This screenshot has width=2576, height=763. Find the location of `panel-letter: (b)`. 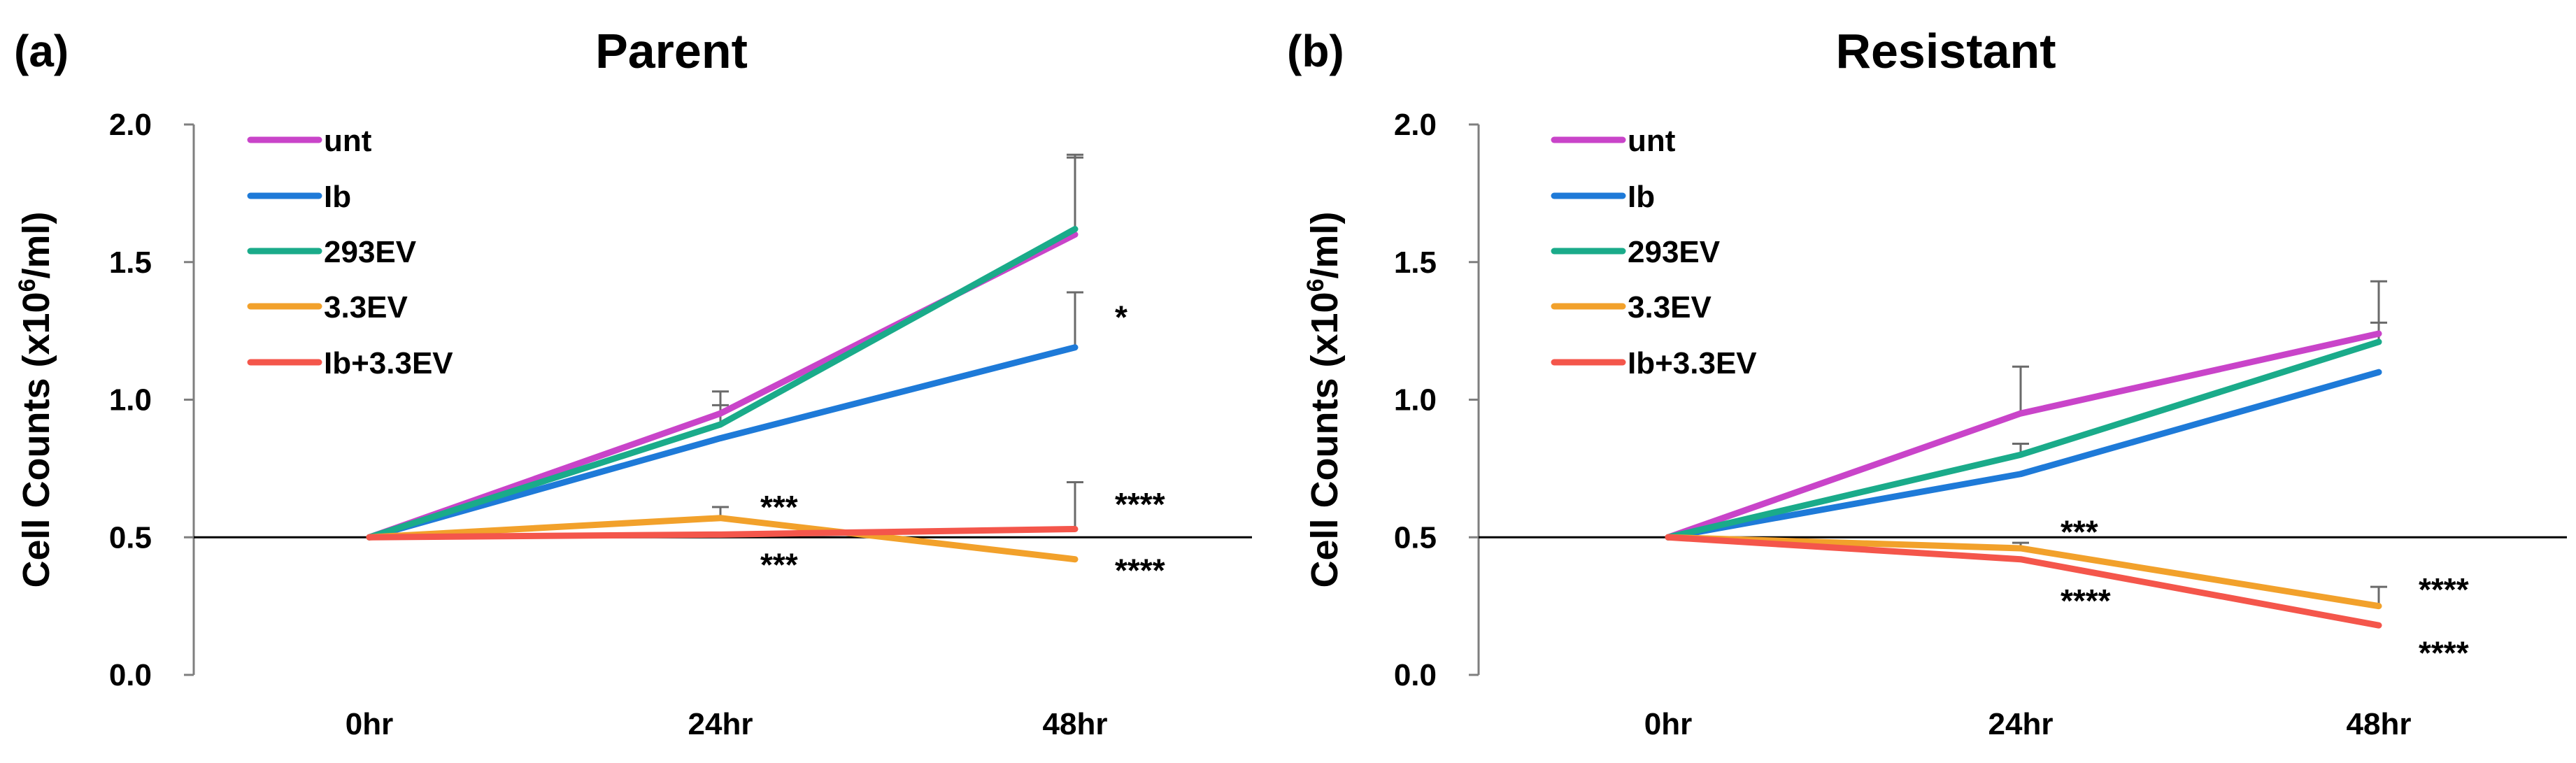

panel-letter: (b) is located at coordinates (1315, 51).